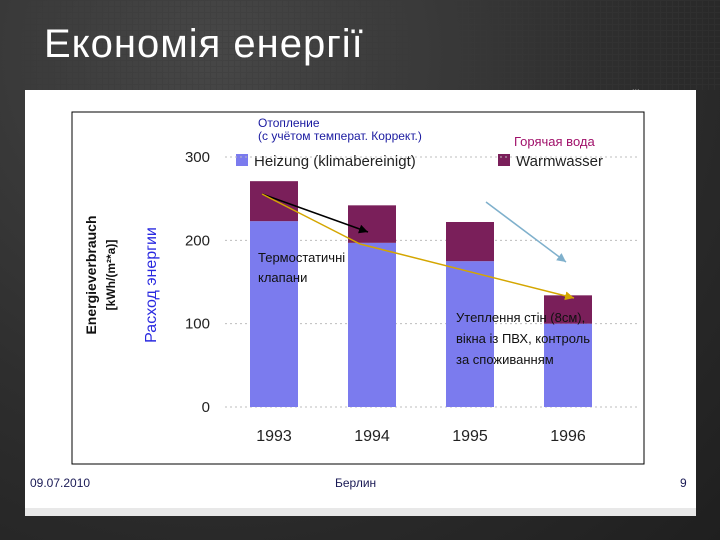 Image resolution: width=720 pixels, height=540 pixels. I want to click on legend-ru-heating-line1: Отопление, so click(289, 123).